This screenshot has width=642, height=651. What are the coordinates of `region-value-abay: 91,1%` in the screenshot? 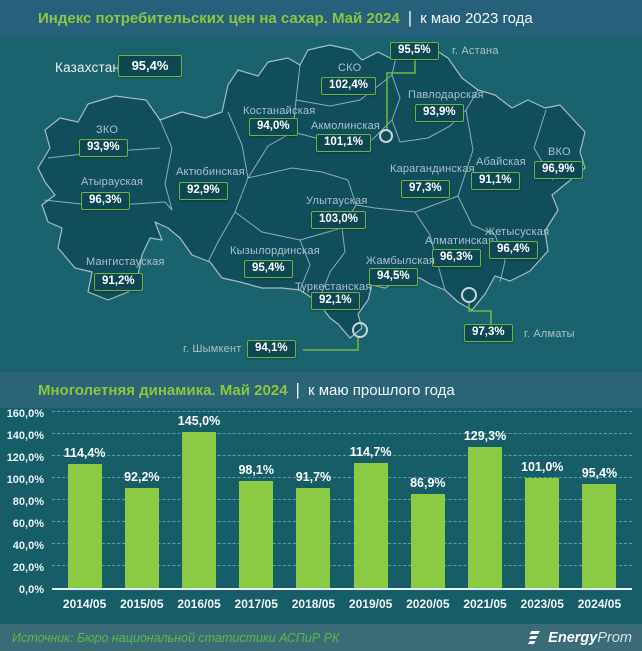 It's located at (495, 181).